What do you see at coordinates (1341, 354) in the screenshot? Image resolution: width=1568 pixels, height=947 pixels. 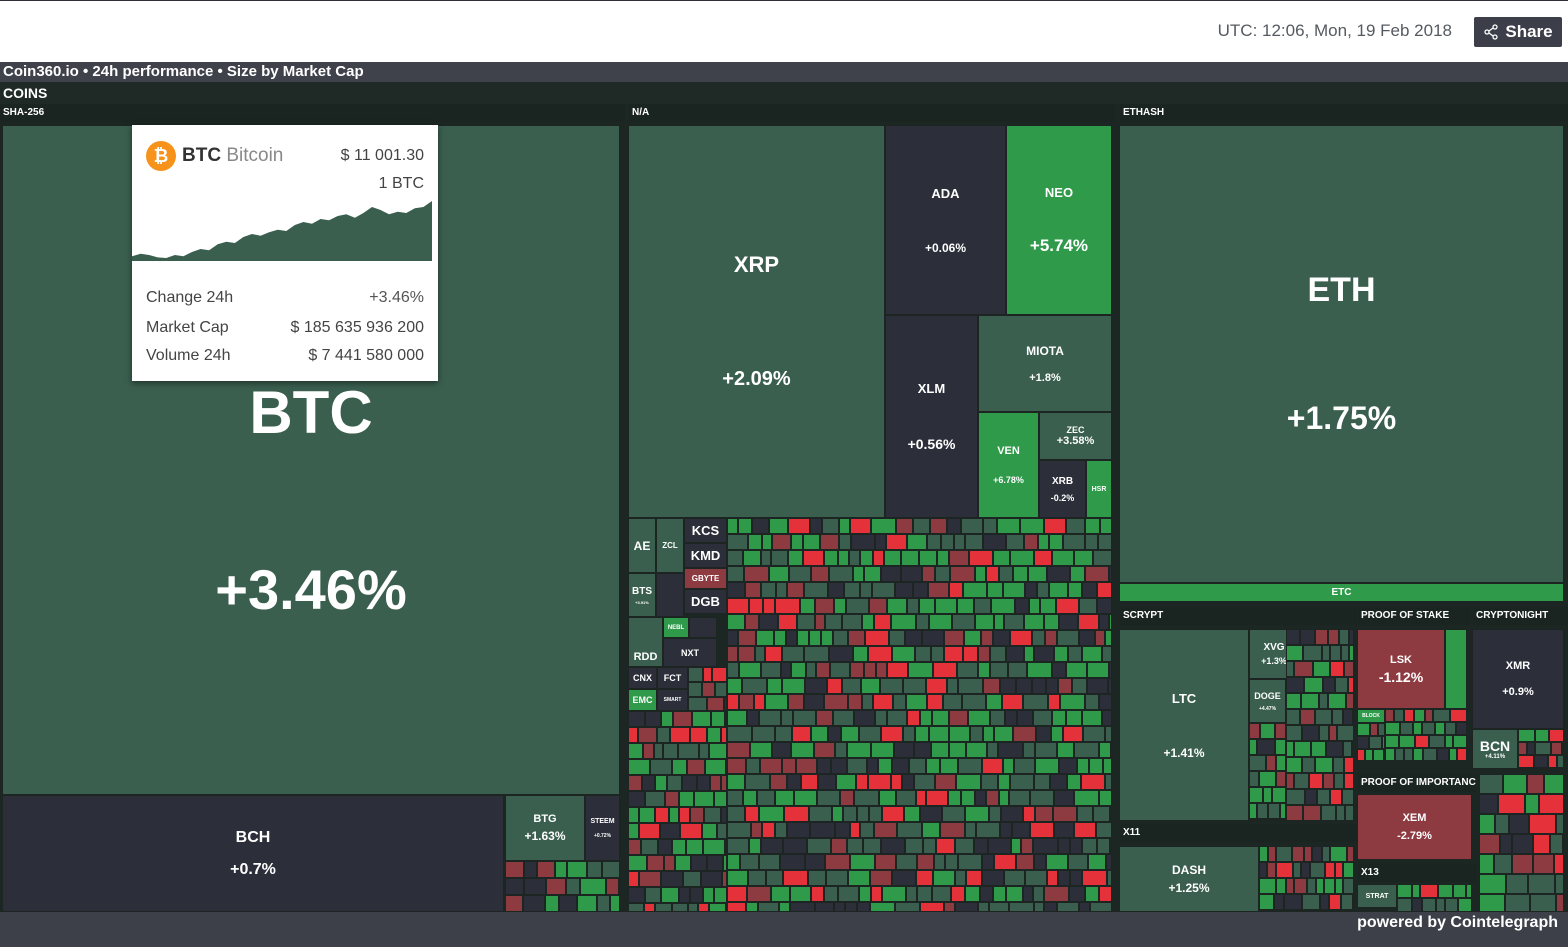 I see `coin-tile-eth: ETH +1.75%` at bounding box center [1341, 354].